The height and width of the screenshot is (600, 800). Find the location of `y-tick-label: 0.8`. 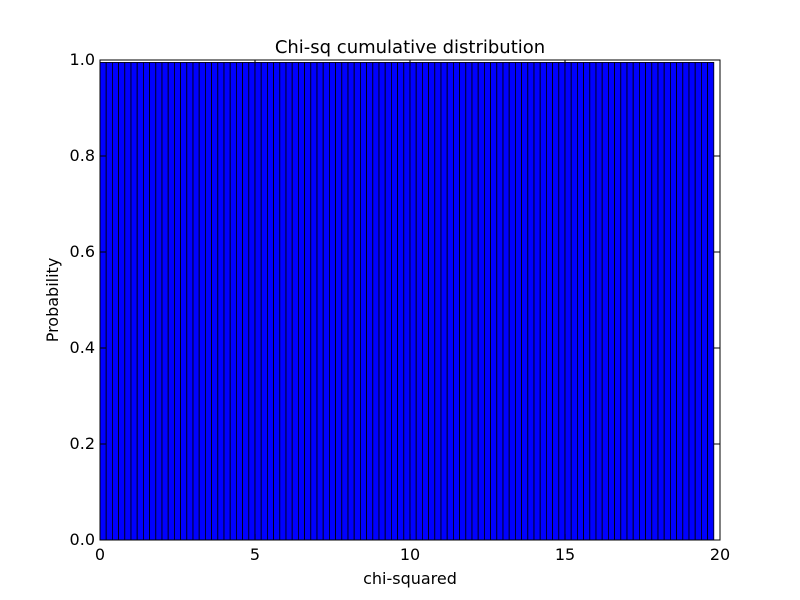

y-tick-label: 0.8 is located at coordinates (82, 155).